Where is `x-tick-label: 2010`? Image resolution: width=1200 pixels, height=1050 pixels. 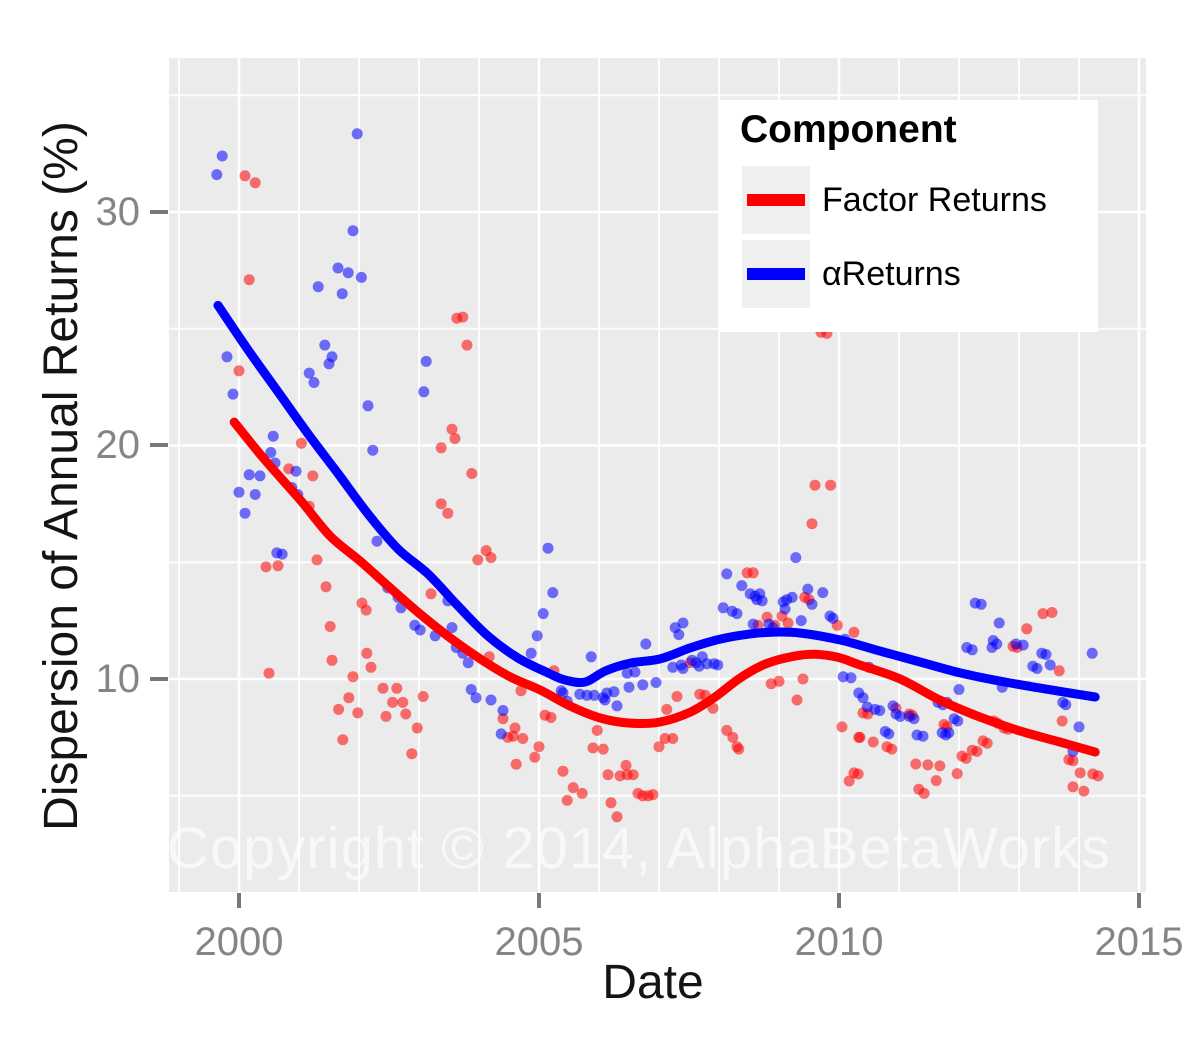
x-tick-label: 2010 is located at coordinates (839, 942).